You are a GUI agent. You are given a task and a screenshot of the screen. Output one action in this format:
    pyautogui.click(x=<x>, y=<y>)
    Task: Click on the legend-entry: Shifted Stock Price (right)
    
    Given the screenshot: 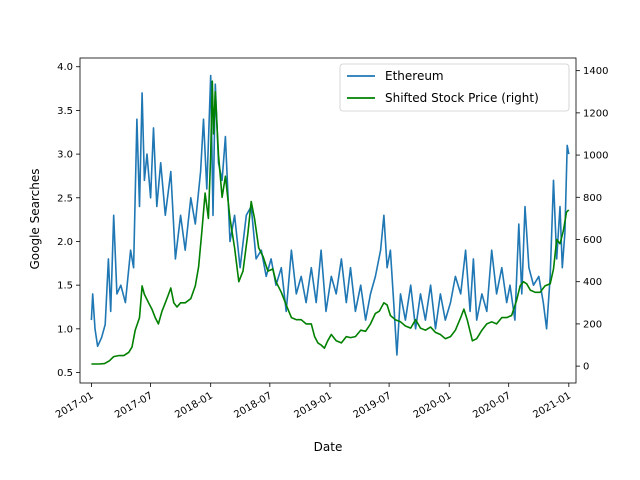 What is the action you would take?
    pyautogui.click(x=462, y=98)
    